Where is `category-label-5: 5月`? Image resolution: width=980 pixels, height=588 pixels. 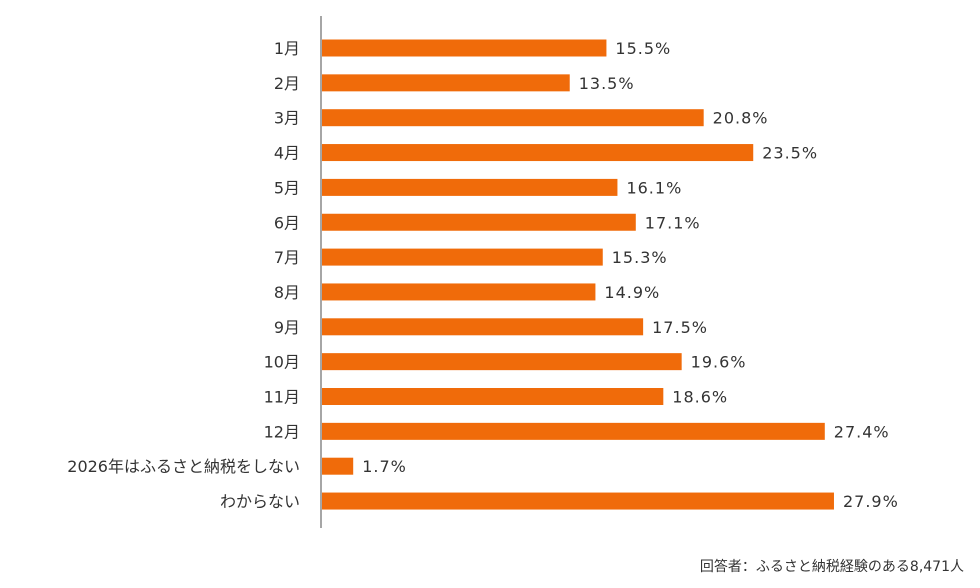 category-label-5: 5月 is located at coordinates (287, 187).